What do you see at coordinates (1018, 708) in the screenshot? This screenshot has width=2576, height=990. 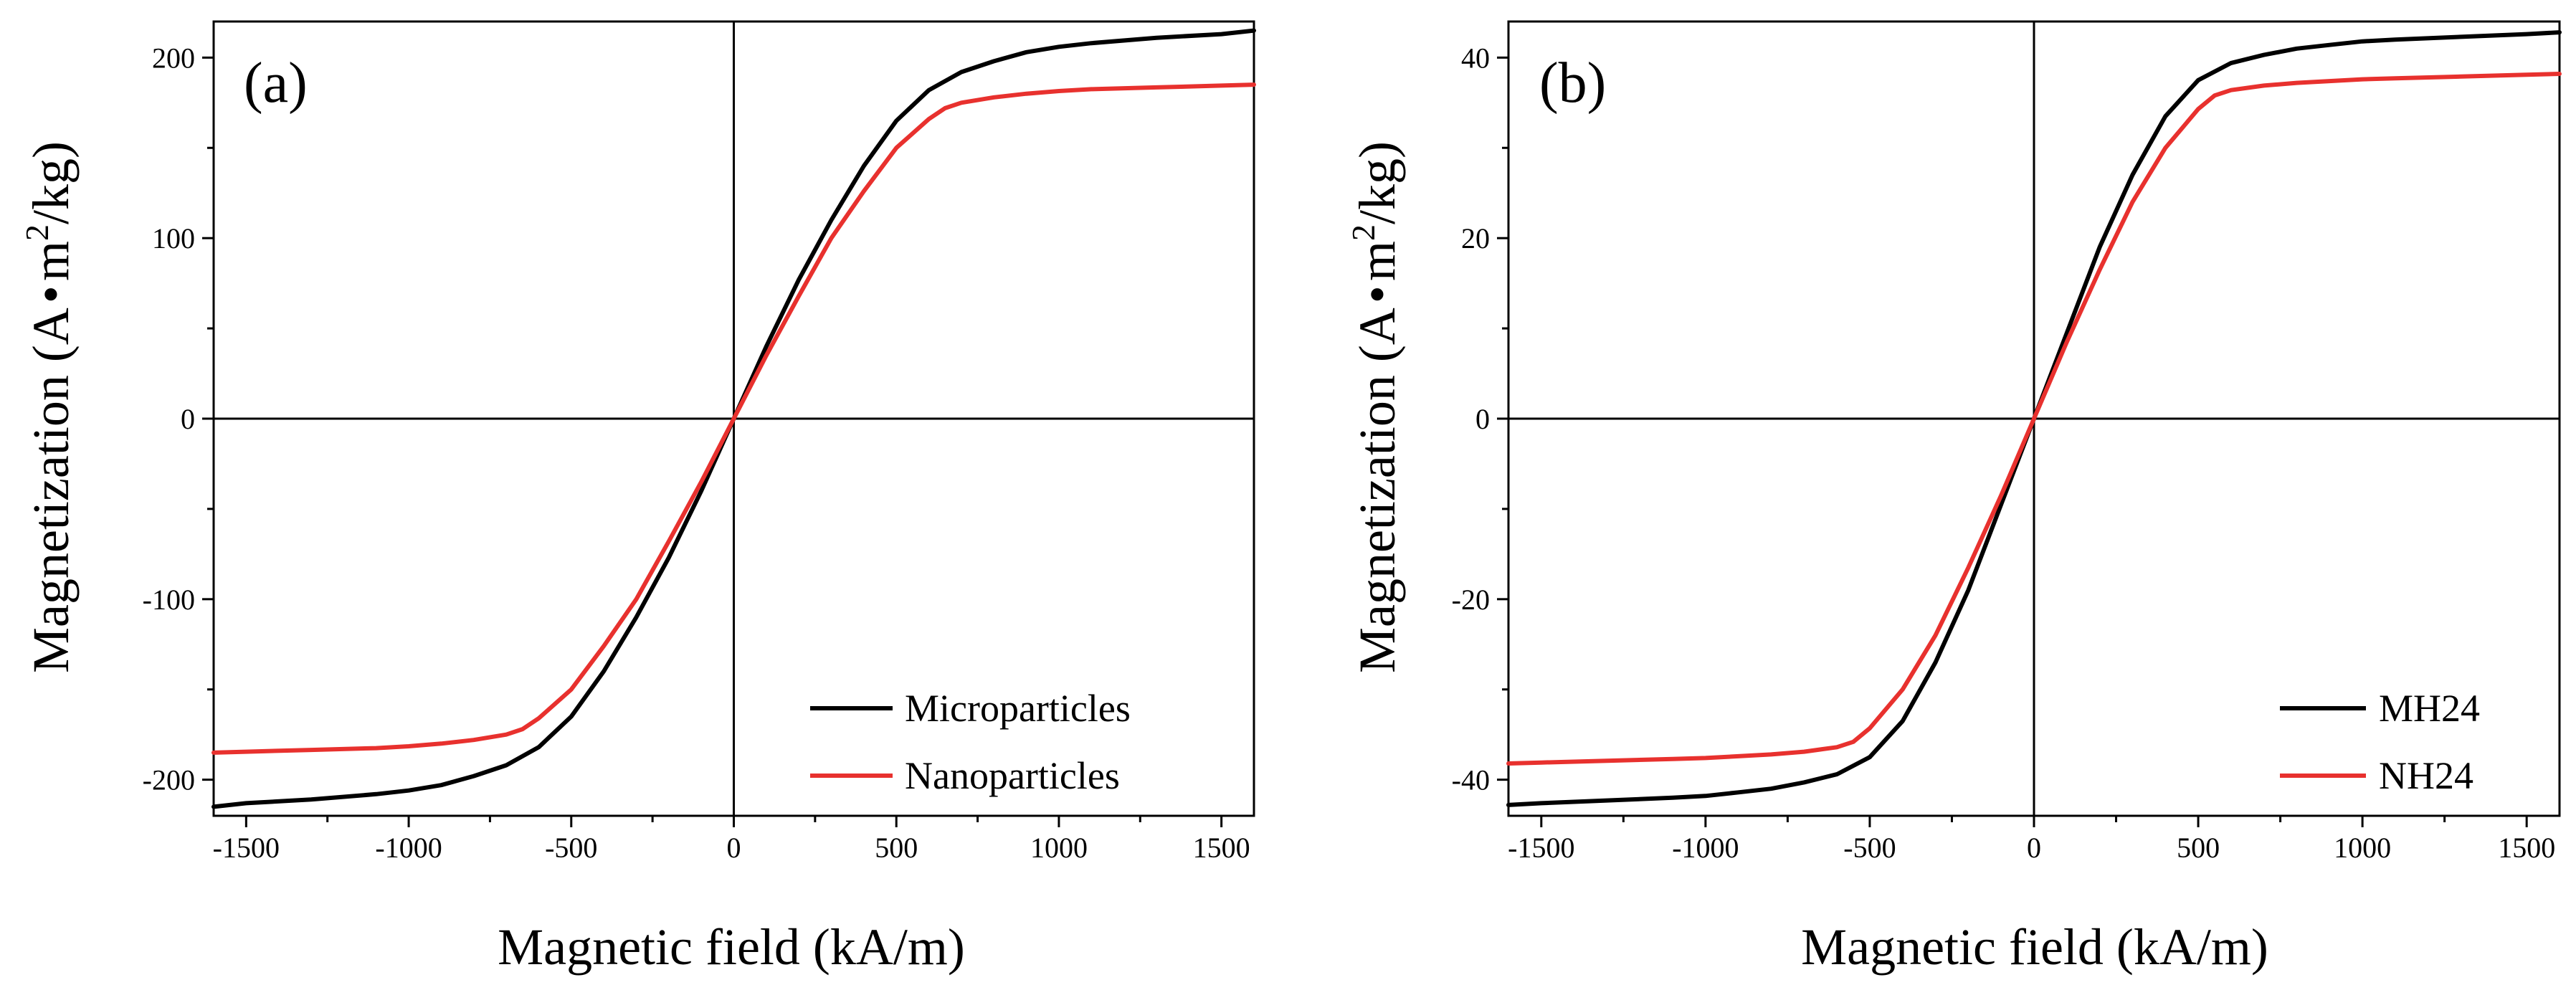 I see `legend-label-microparticles: Microparticles` at bounding box center [1018, 708].